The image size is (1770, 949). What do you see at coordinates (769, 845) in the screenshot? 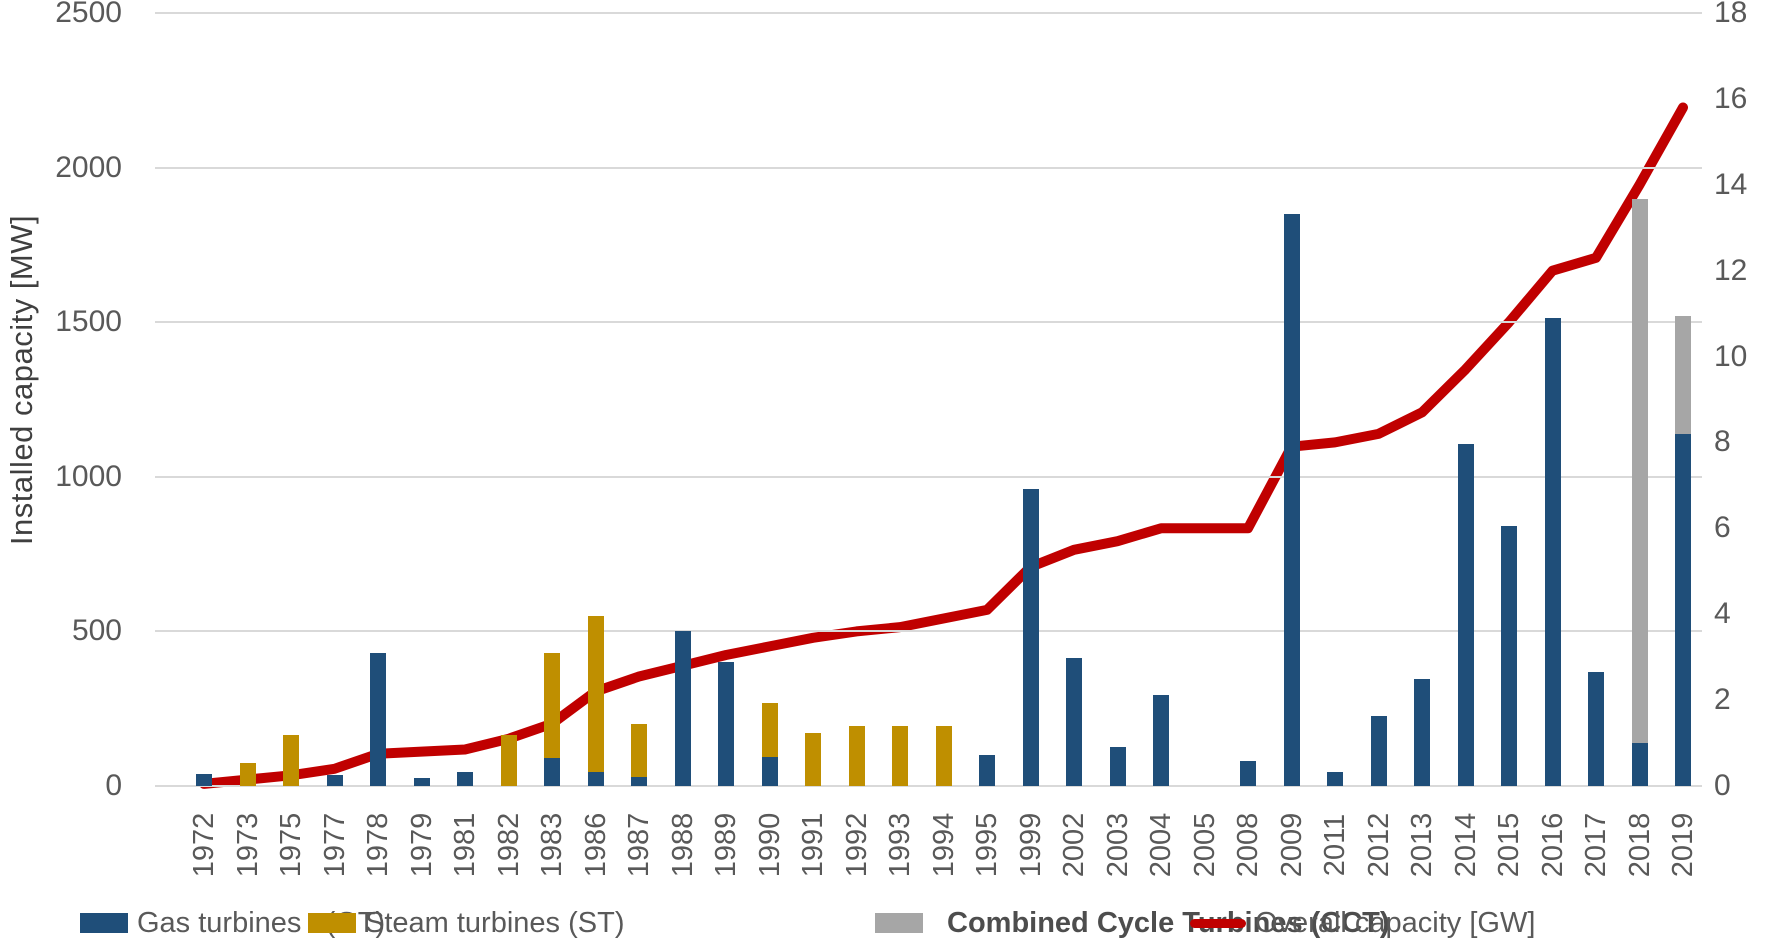
I see `x-axis-label-1990: 1990` at bounding box center [769, 845].